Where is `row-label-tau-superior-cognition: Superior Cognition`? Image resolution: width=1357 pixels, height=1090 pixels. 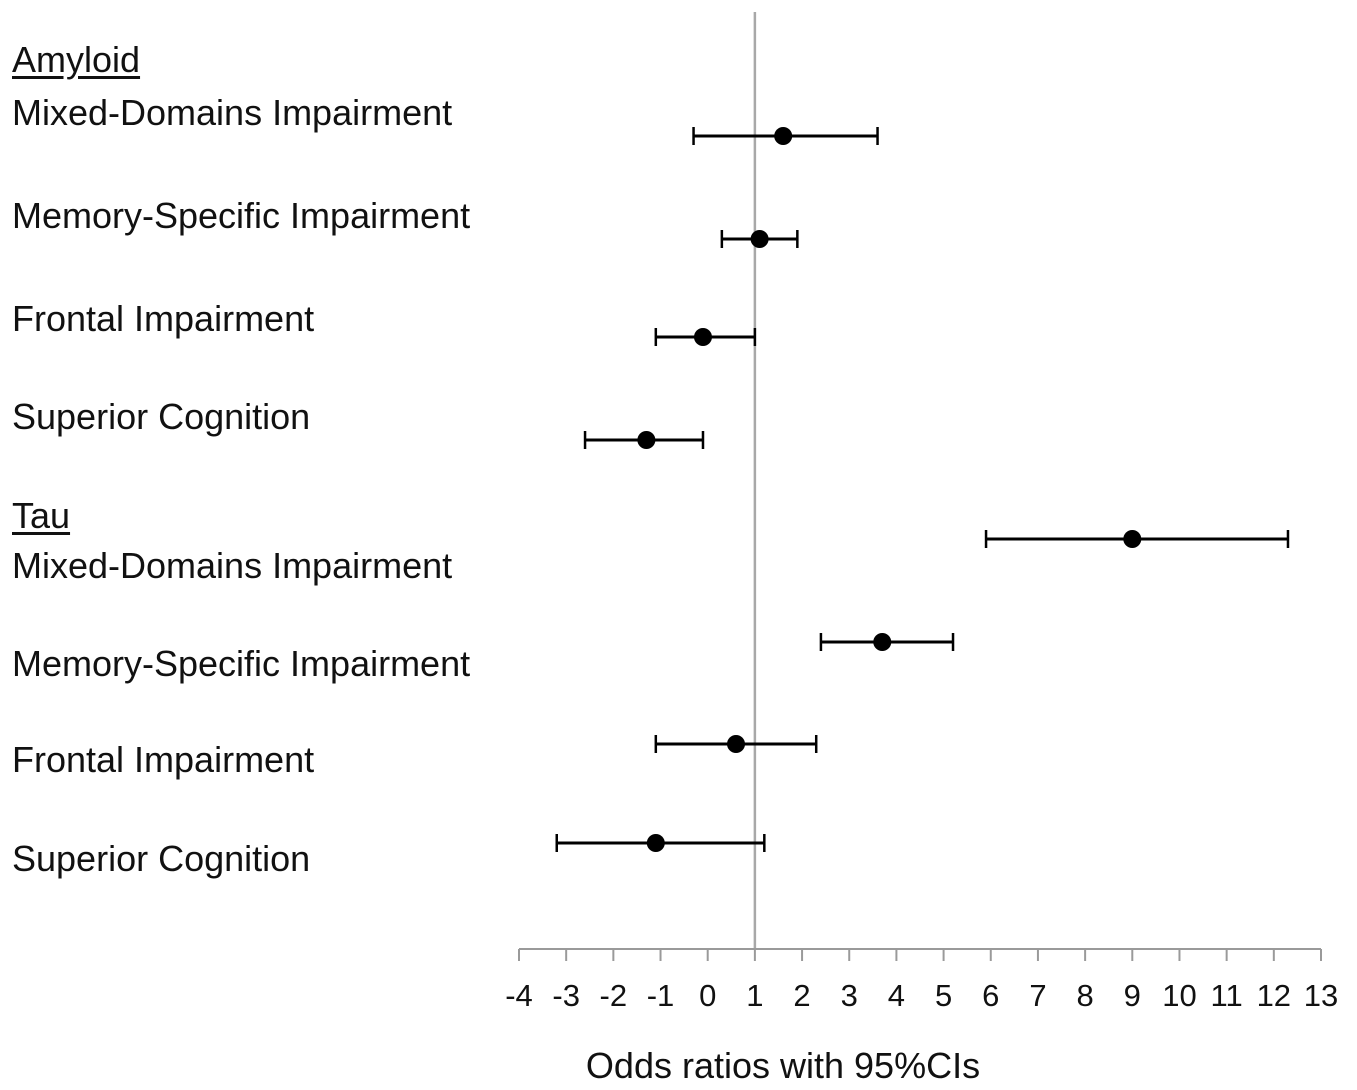 row-label-tau-superior-cognition: Superior Cognition is located at coordinates (161, 858).